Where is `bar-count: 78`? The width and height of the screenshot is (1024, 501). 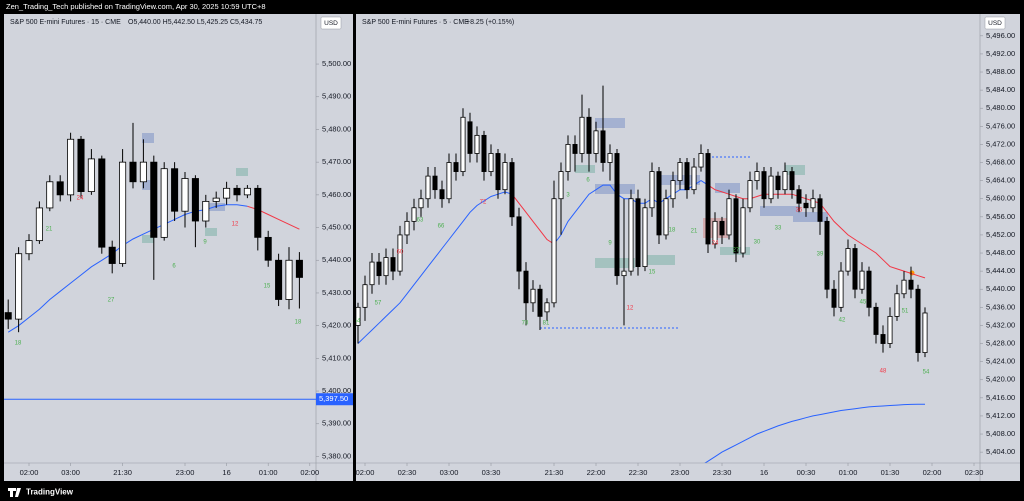
bar-count: 78 is located at coordinates (525, 324).